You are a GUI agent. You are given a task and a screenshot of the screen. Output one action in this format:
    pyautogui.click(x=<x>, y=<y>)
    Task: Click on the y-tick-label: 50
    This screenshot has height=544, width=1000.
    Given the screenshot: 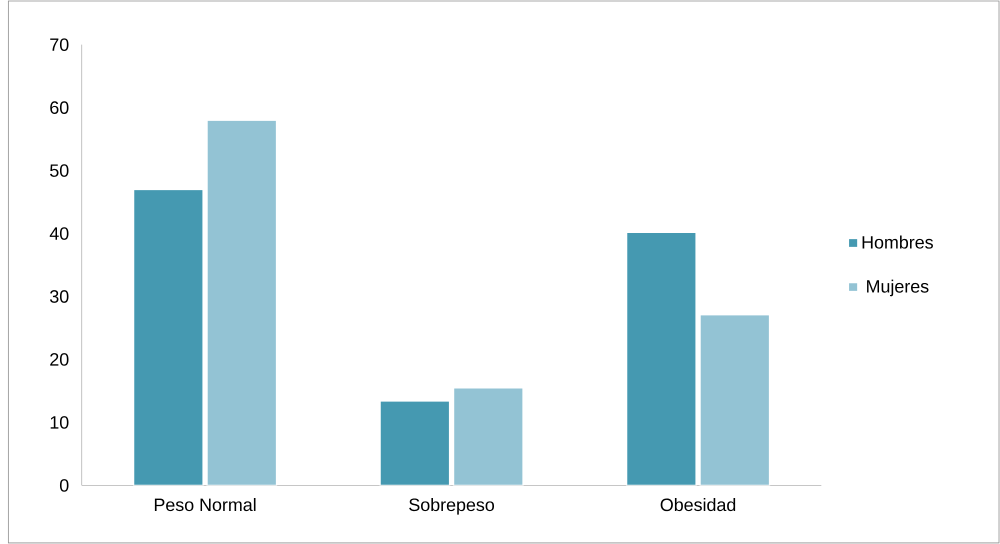 What is the action you would take?
    pyautogui.click(x=59, y=170)
    